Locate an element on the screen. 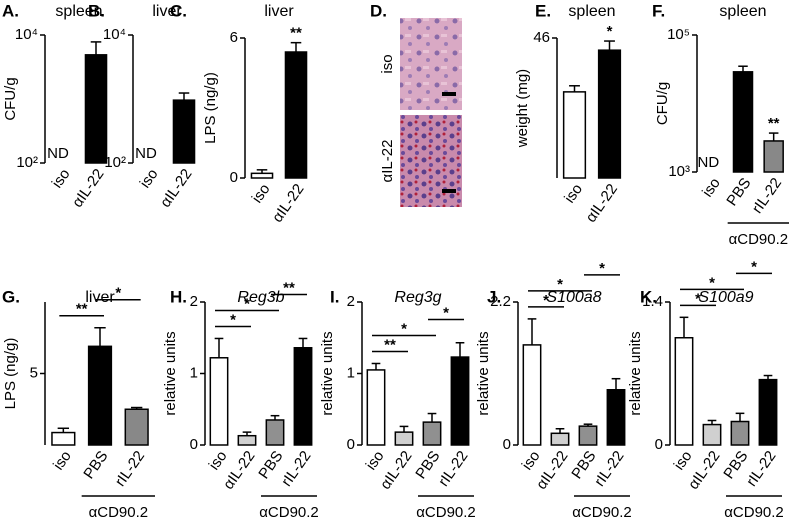 Image resolution: width=800 pixels, height=522 pixels. y-tick-label: 2.2 is located at coordinates (500, 301).